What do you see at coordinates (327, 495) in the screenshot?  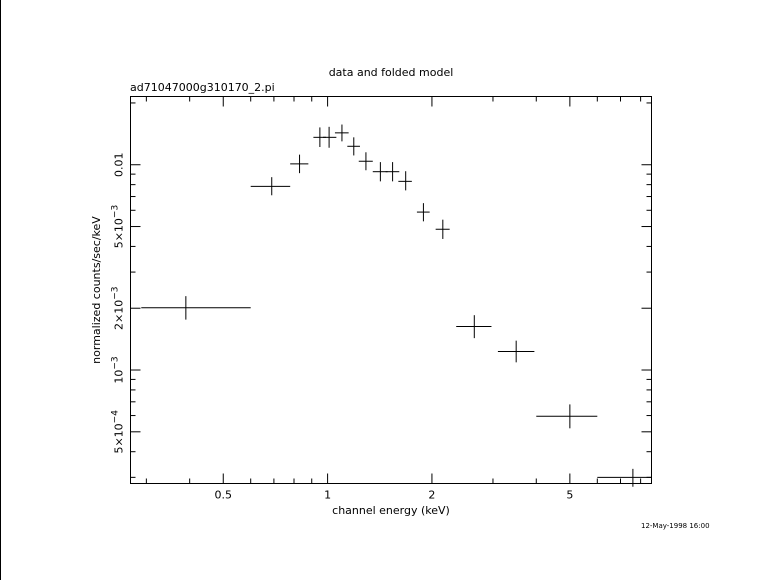 I see `x-tick-label: 1` at bounding box center [327, 495].